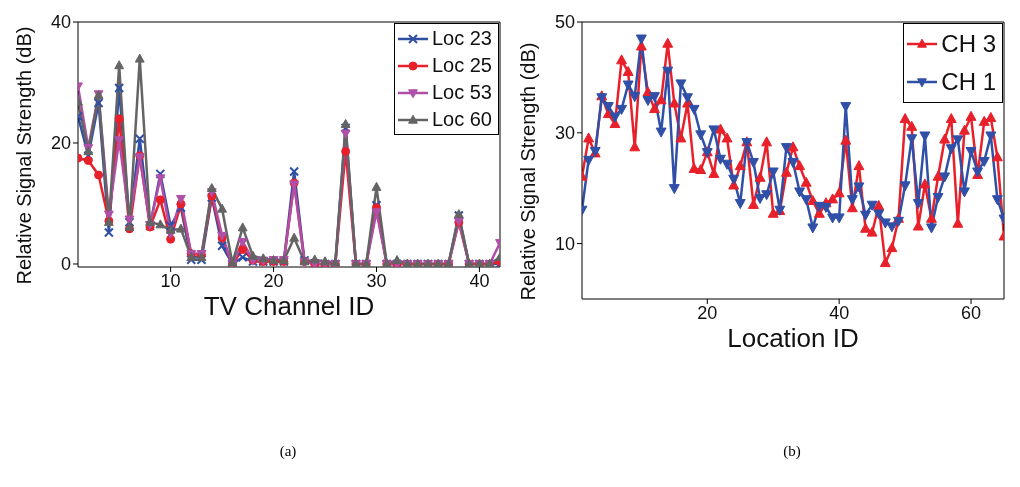 The height and width of the screenshot is (487, 1020). I want to click on y-tick-label: 50, so click(564, 22).